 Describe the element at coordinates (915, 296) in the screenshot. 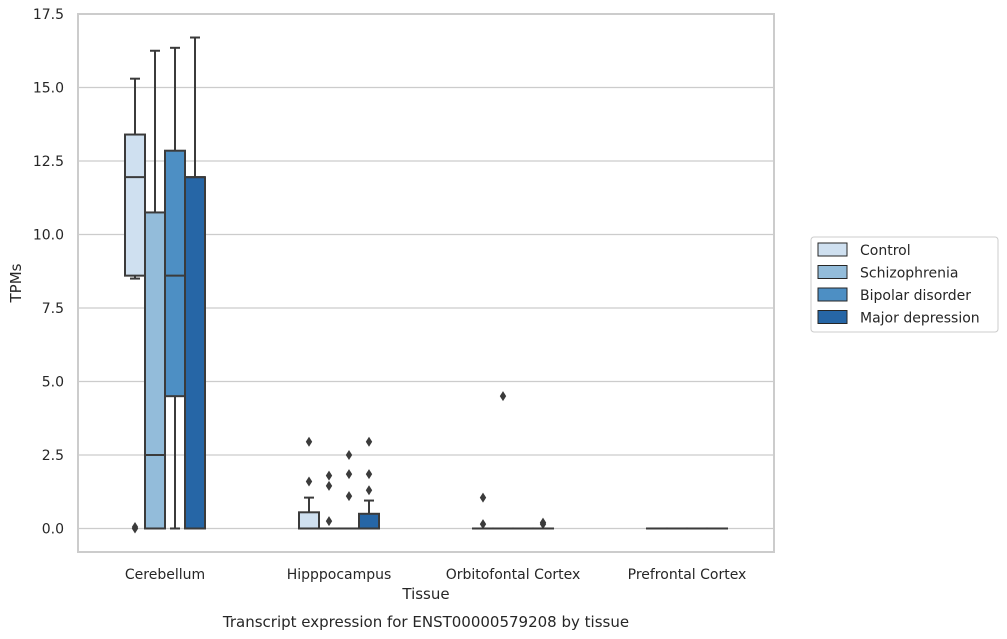

I see `legend-label: Bipolar disorder` at that location.